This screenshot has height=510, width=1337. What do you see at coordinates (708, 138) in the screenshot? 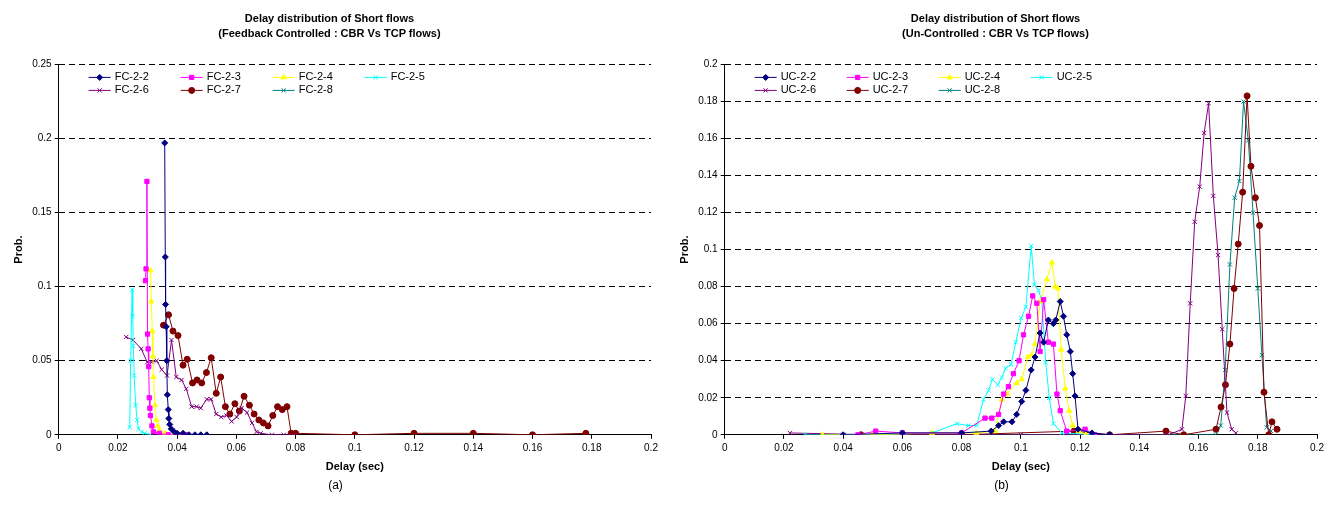
I see `y-tick-label: 0.16` at bounding box center [708, 138].